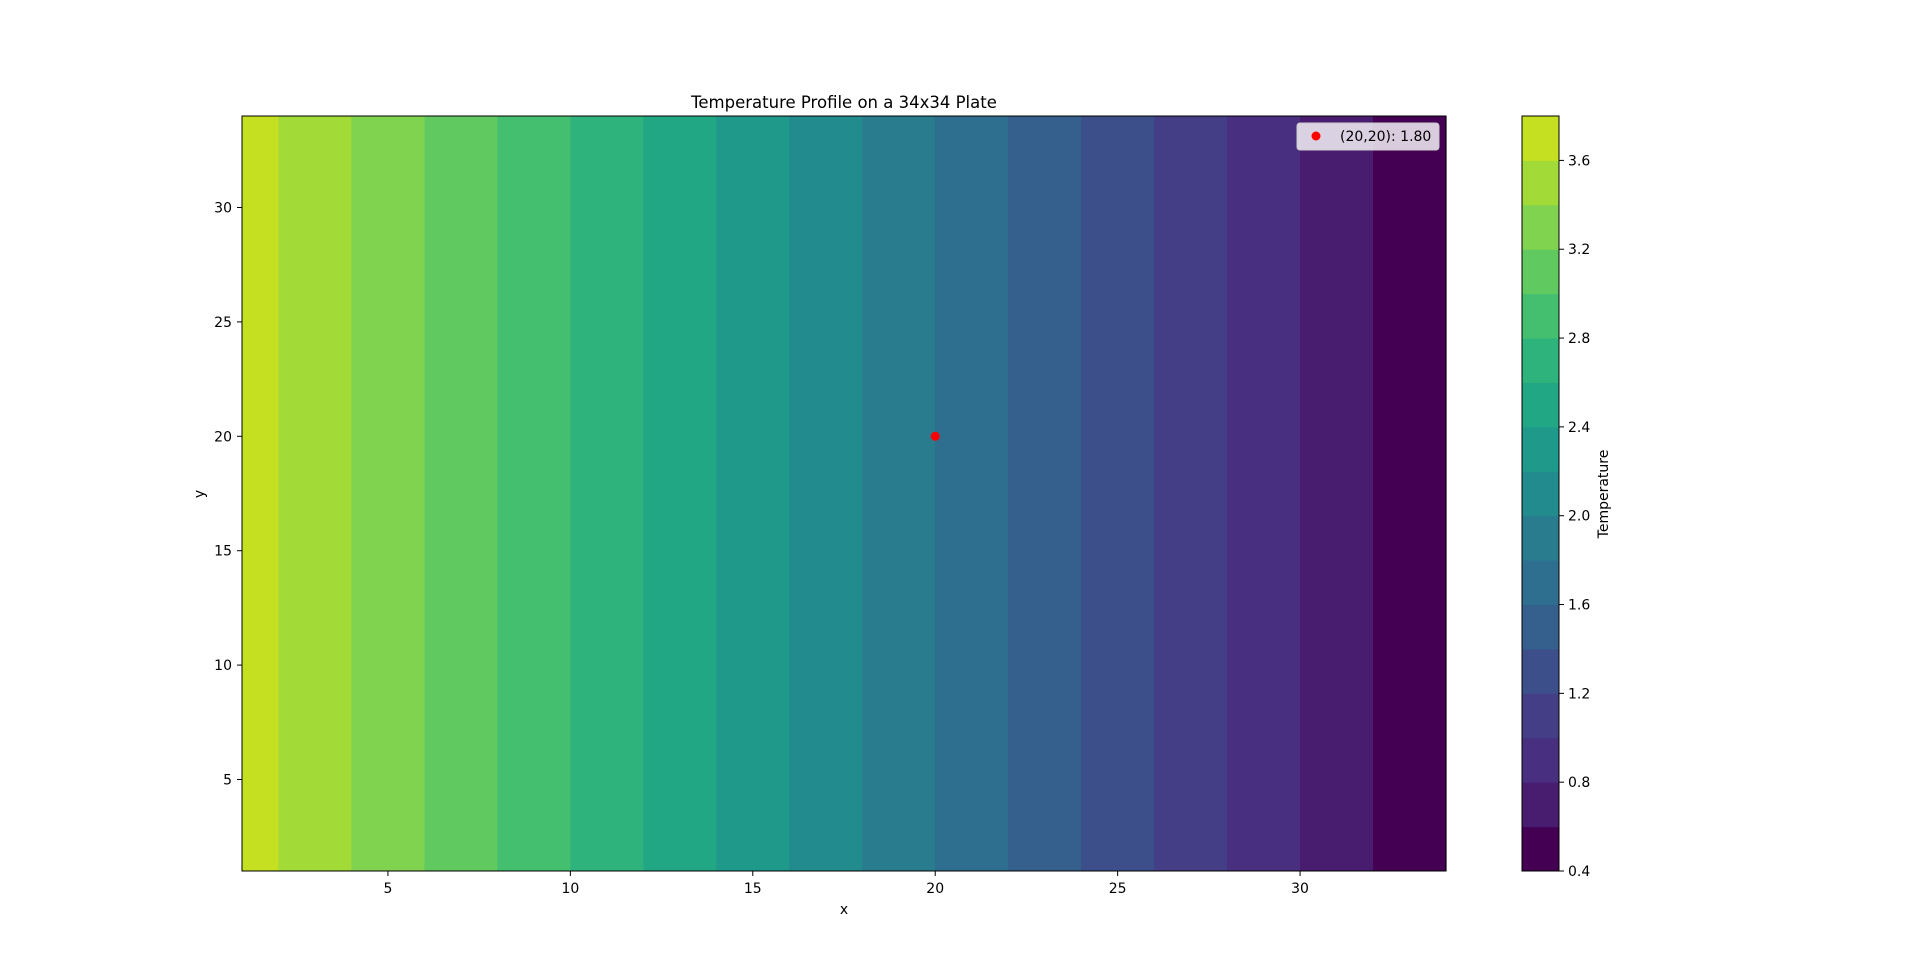  Describe the element at coordinates (846, 884) in the screenshot. I see `x-axis: 5 10 15 20 25 30` at that location.